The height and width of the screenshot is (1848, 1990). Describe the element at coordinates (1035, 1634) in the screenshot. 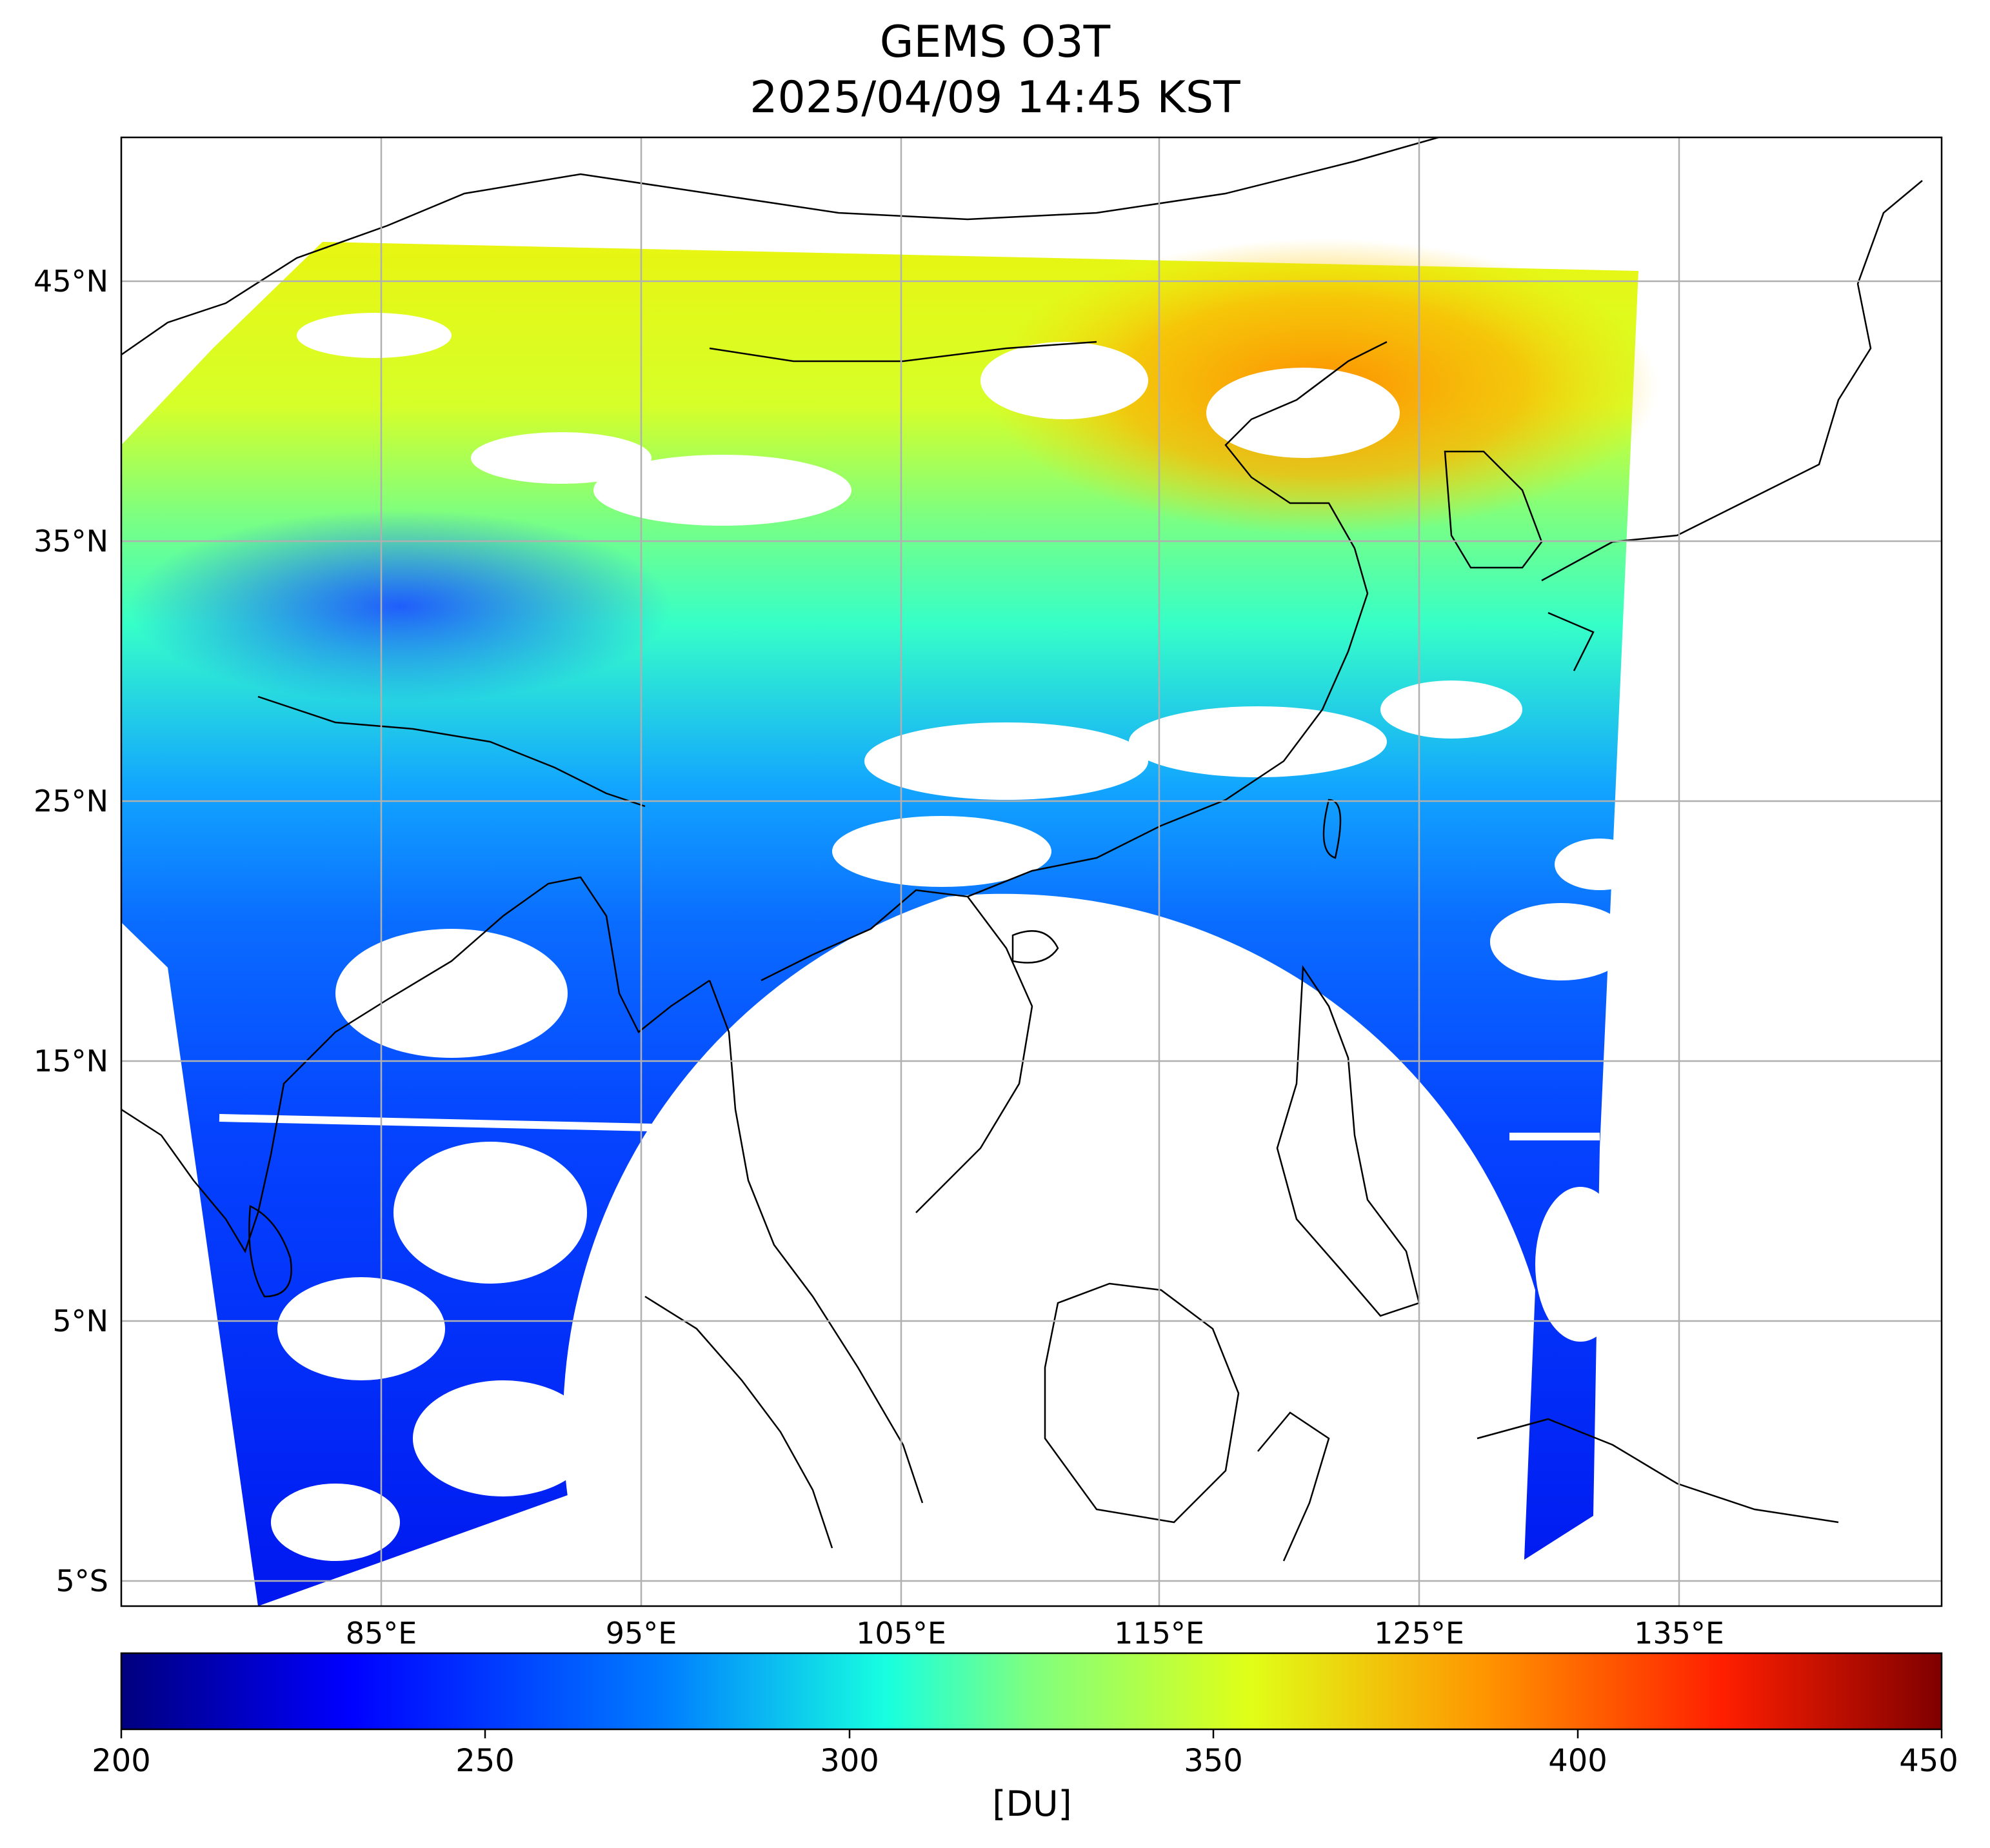

I see `longitude-labels: 85°E 95°E 105°E 115°E 125°E 135°E` at that location.